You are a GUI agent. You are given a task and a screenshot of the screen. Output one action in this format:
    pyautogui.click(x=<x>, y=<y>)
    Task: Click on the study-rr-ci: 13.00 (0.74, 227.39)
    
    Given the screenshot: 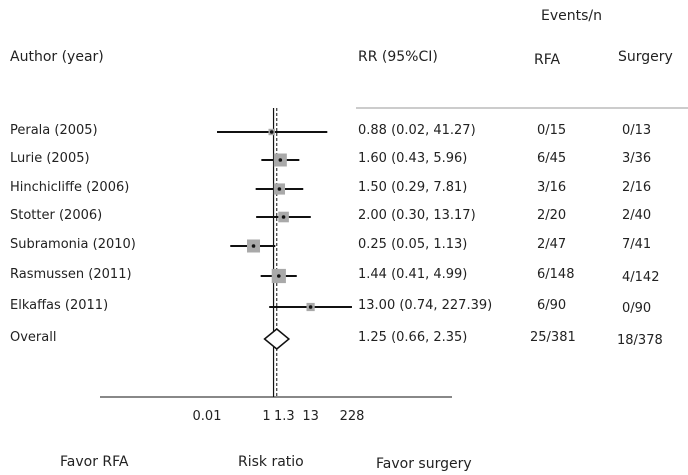 What is the action you would take?
    pyautogui.click(x=425, y=305)
    